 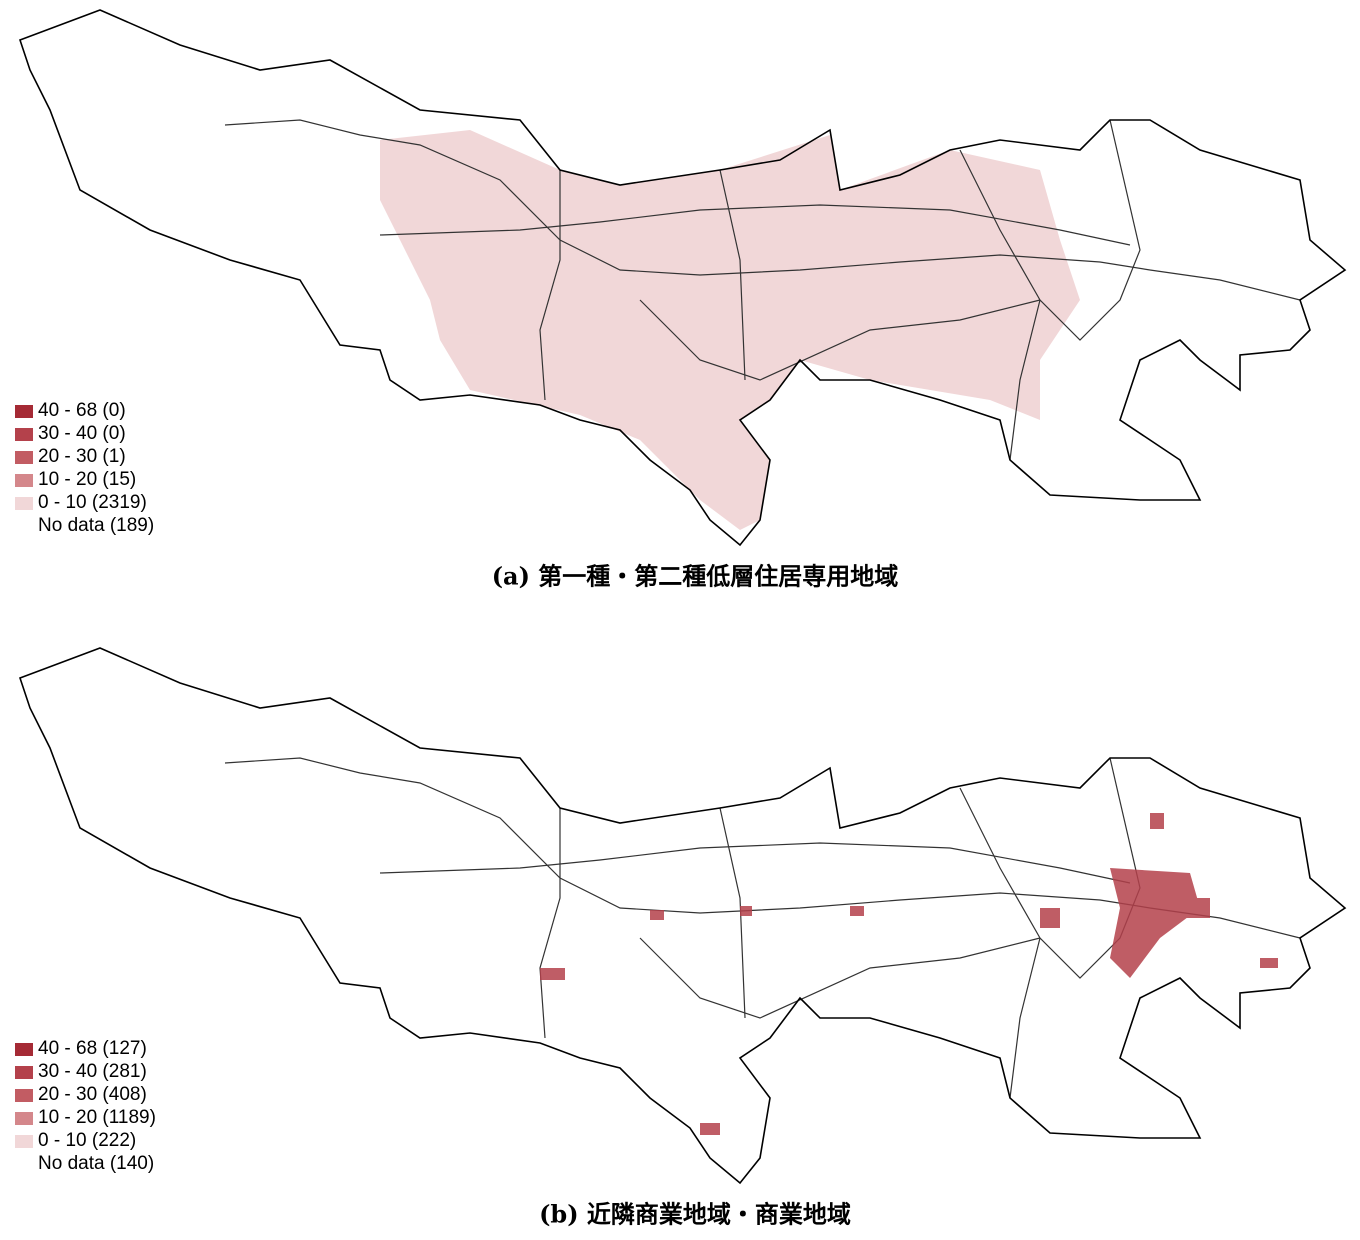 I want to click on legend-label: 30 - 40 (0), so click(x=82, y=433).